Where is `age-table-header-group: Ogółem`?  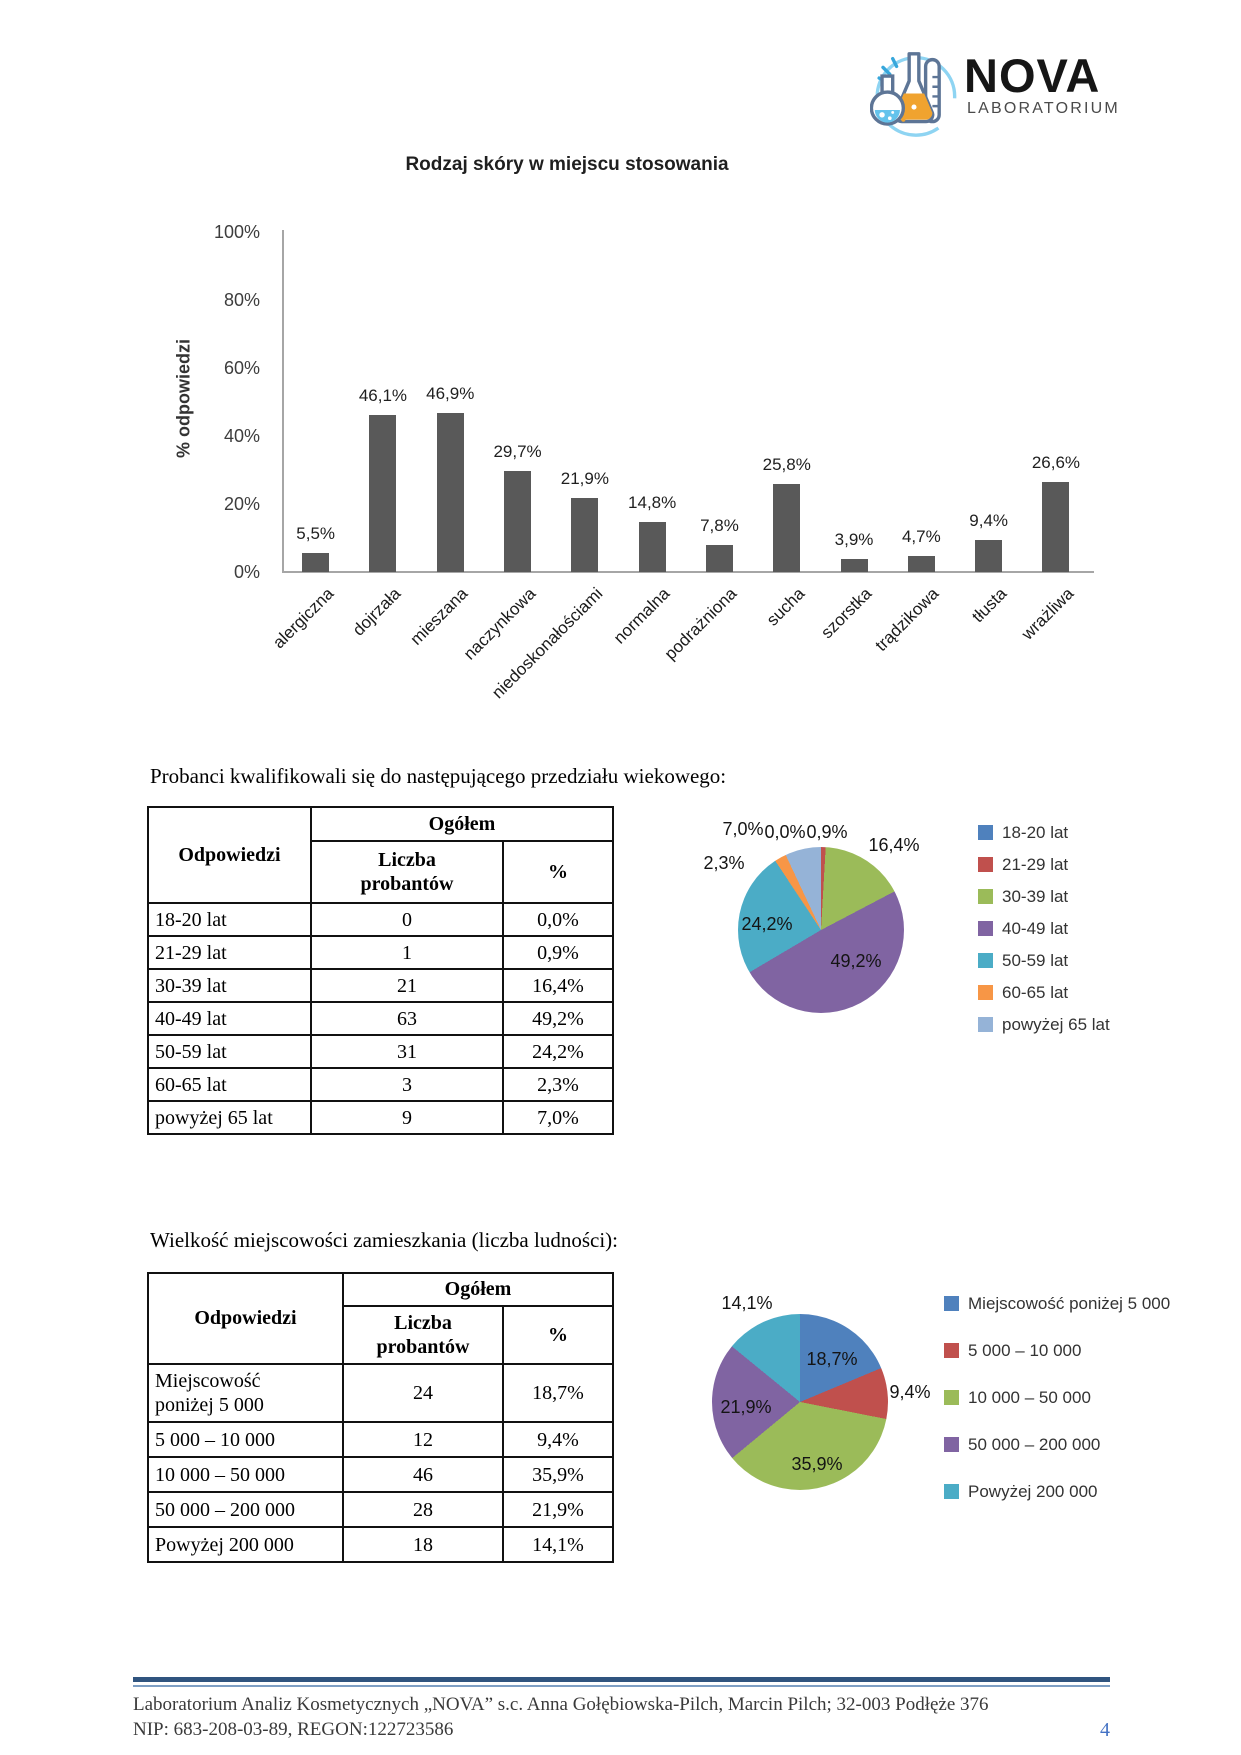 age-table-header-group: Ogółem is located at coordinates (462, 824).